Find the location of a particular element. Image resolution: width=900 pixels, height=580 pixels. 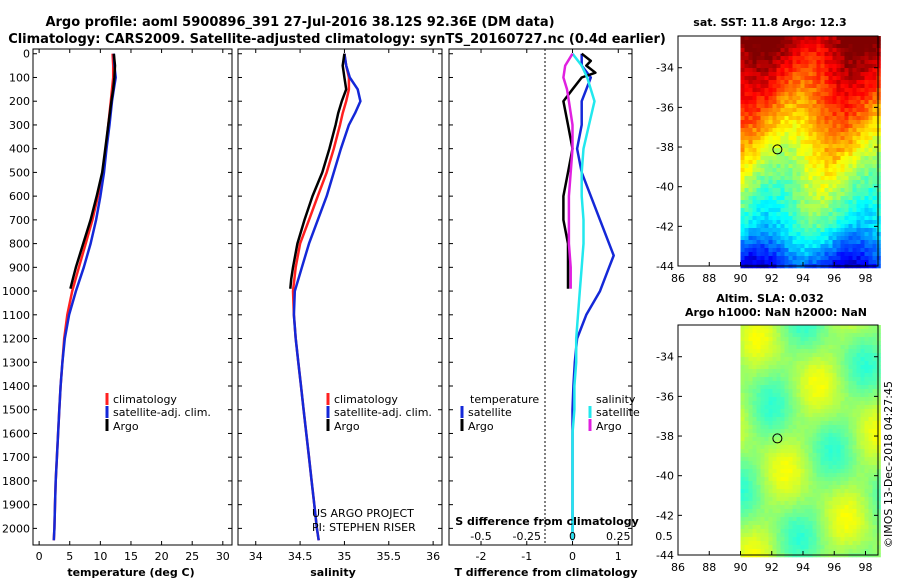

lon-tick-label: 98 is located at coordinates (866, 278).